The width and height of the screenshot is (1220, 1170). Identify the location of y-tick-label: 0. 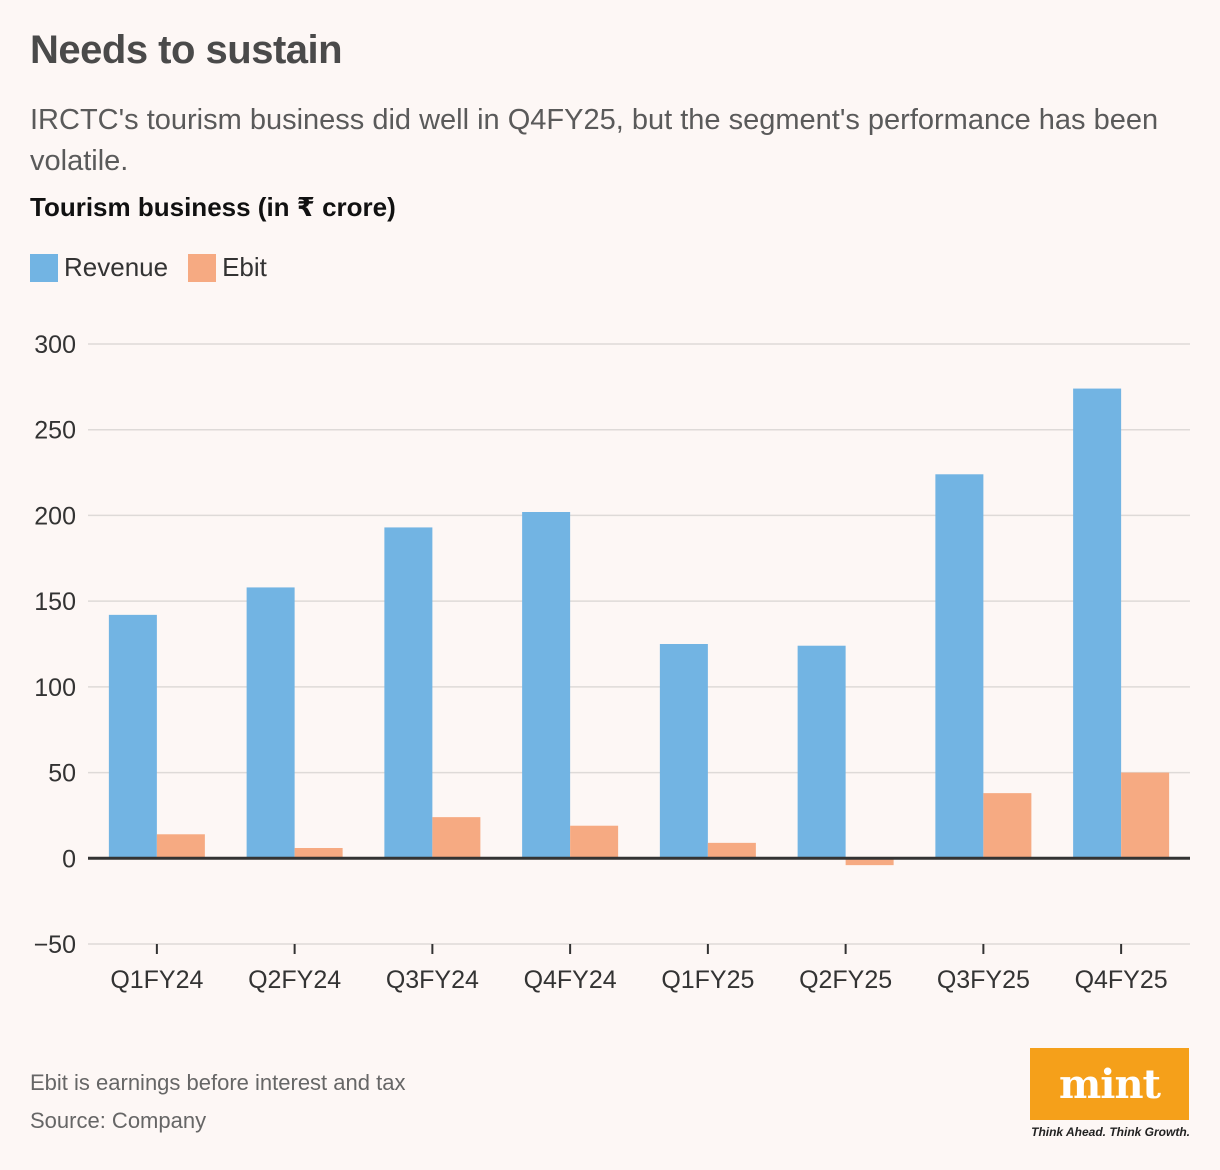
(69, 859).